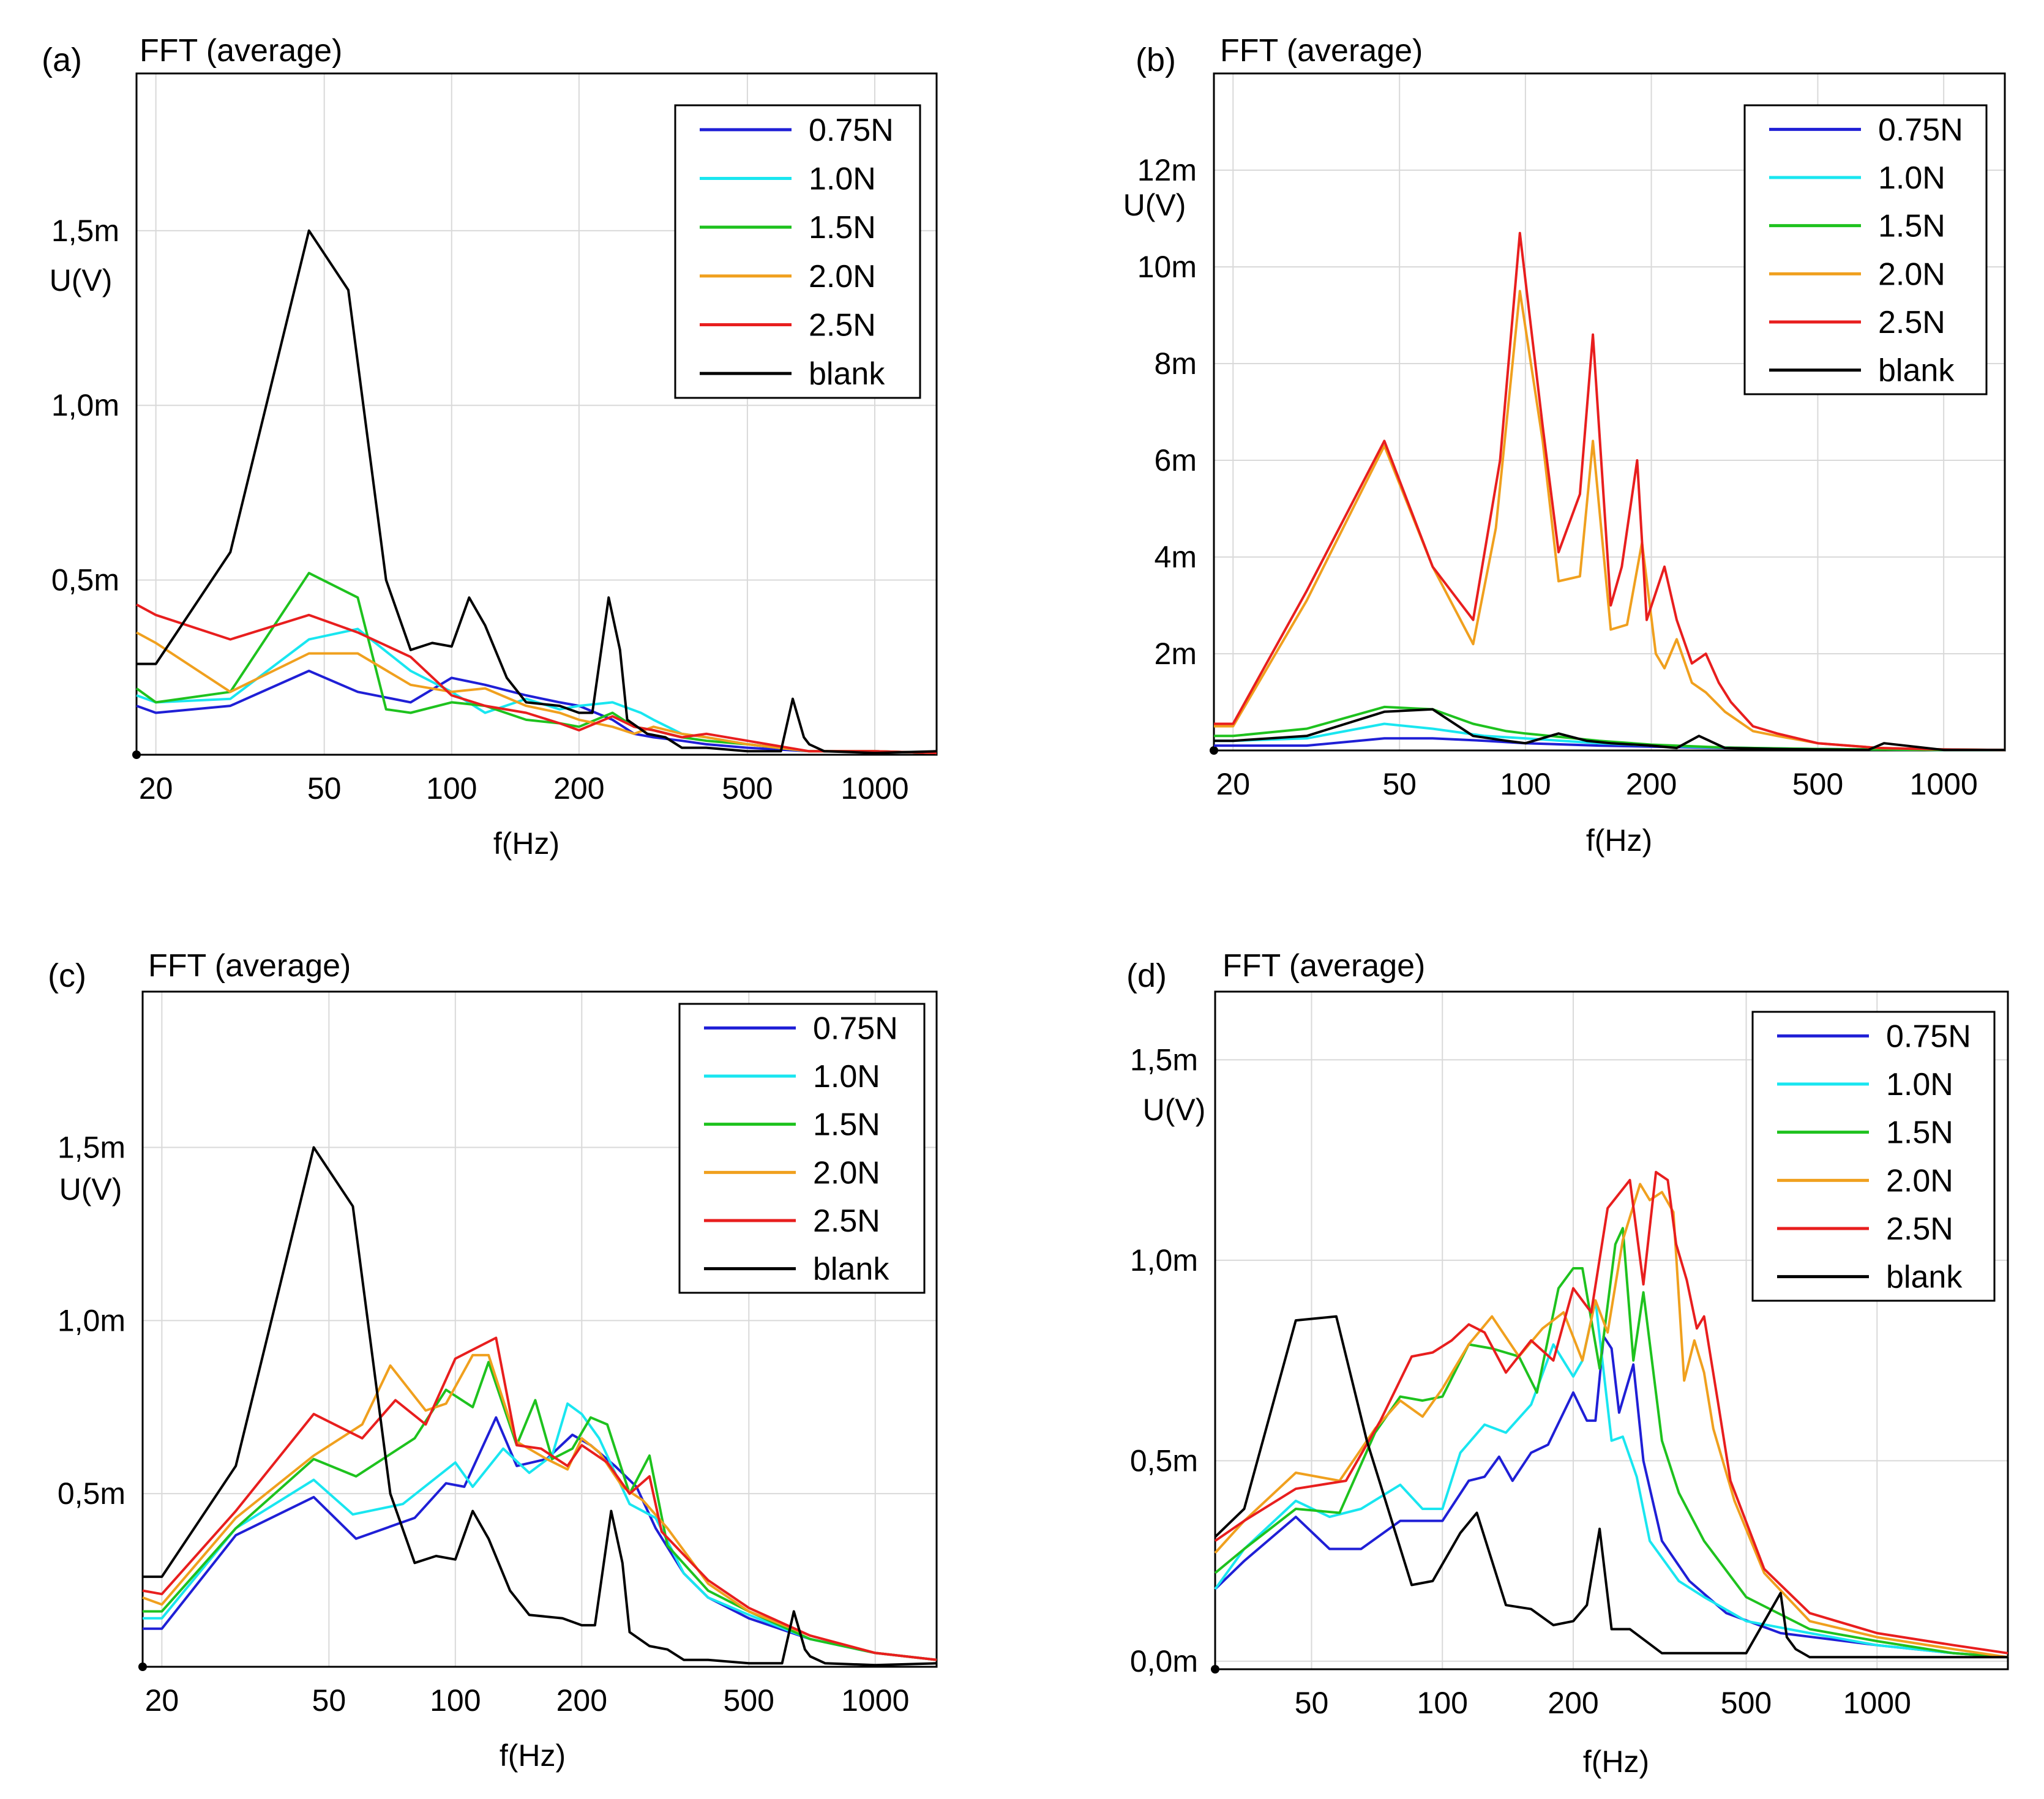 This screenshot has width=2044, height=1799. What do you see at coordinates (1164, 1661) in the screenshot?
I see `y-tick-label: 0,0m` at bounding box center [1164, 1661].